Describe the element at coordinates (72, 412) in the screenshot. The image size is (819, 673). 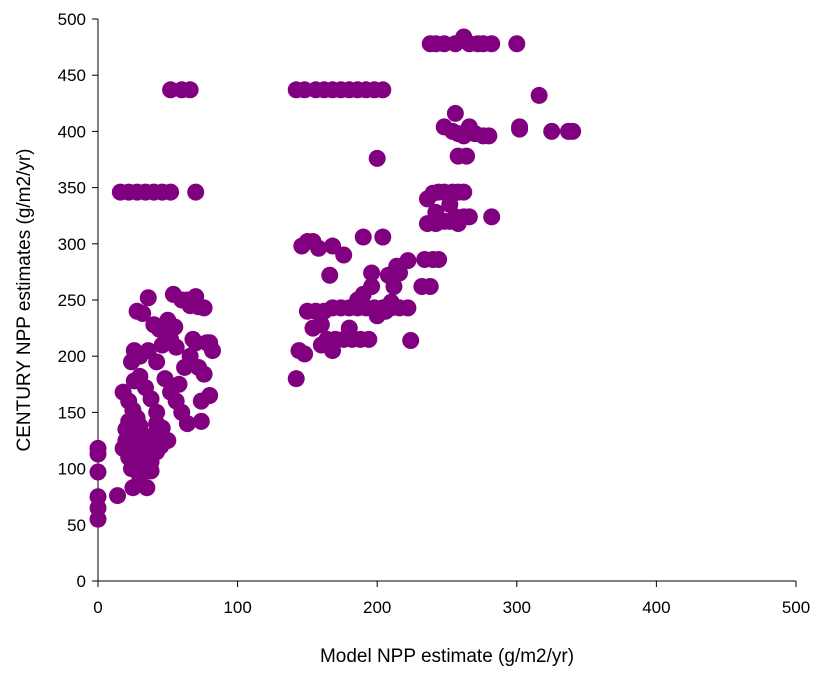
I see `y-tick-label: 150` at that location.